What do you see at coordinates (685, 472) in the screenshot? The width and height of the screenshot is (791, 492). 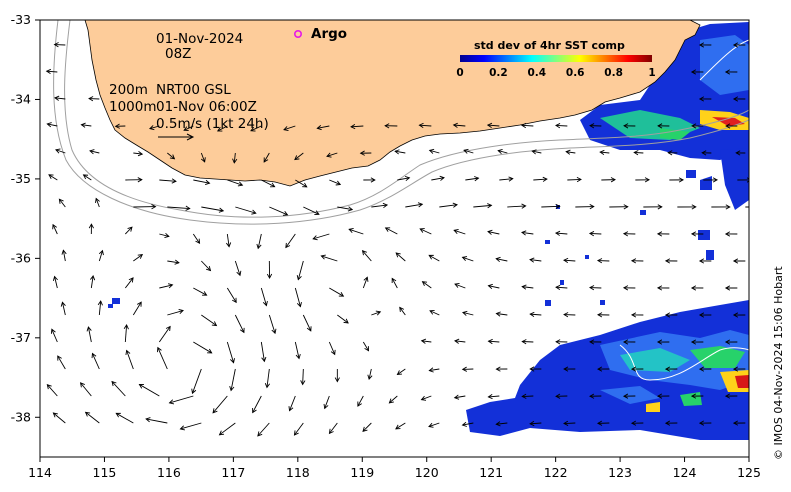 I see `x-tick-label: 124` at bounding box center [685, 472].